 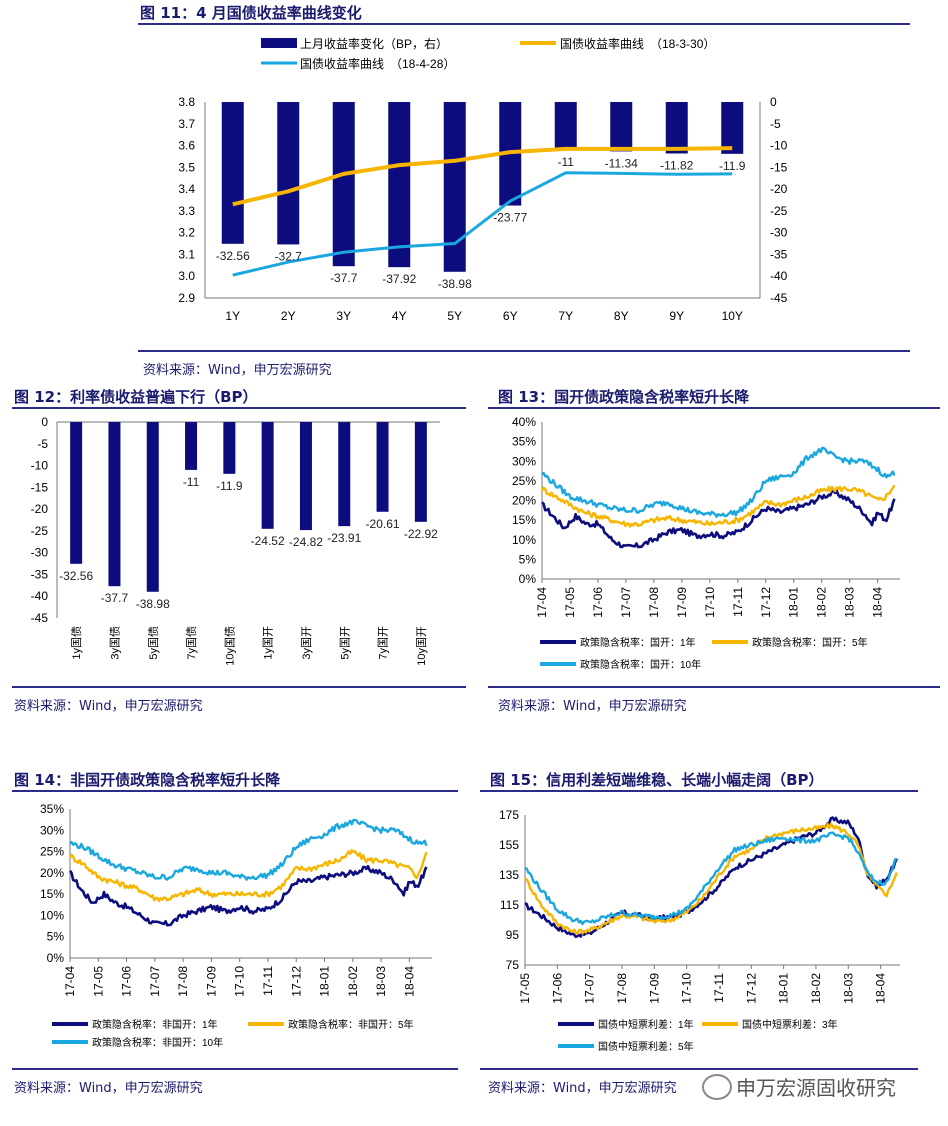 I want to click on fig11-legend-gold-label: 国债收益率曲线 （18-3-30）, so click(x=637, y=43).